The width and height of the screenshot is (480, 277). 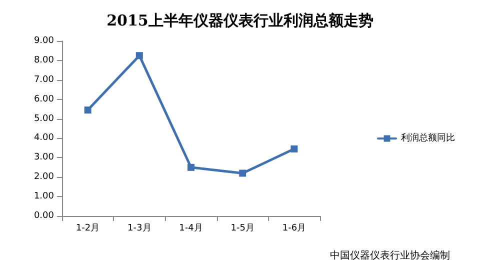 I want to click on y-tick-label: 1.00, so click(x=44, y=197).